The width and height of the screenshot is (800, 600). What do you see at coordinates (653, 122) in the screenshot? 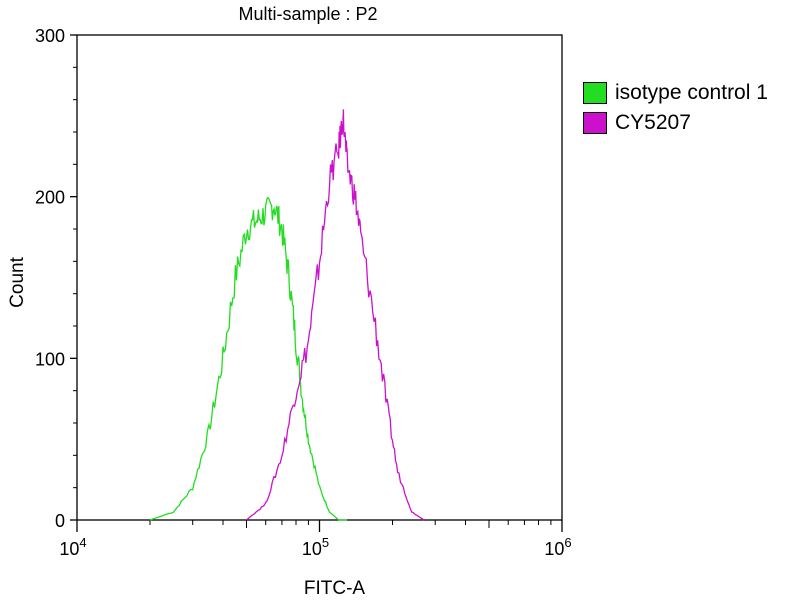
I see `legend-label: CY5207` at bounding box center [653, 122].